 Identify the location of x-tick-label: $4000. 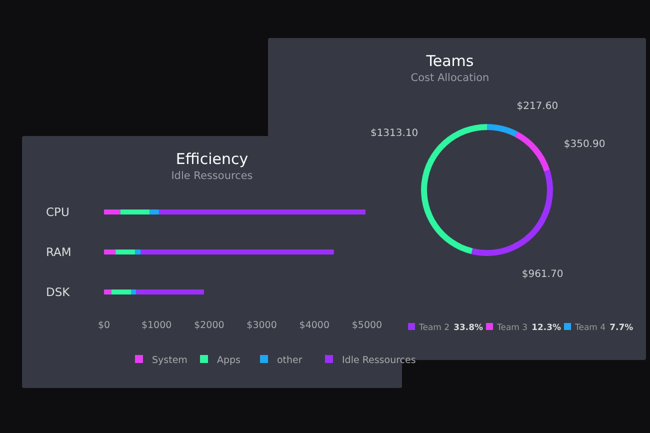
(314, 325).